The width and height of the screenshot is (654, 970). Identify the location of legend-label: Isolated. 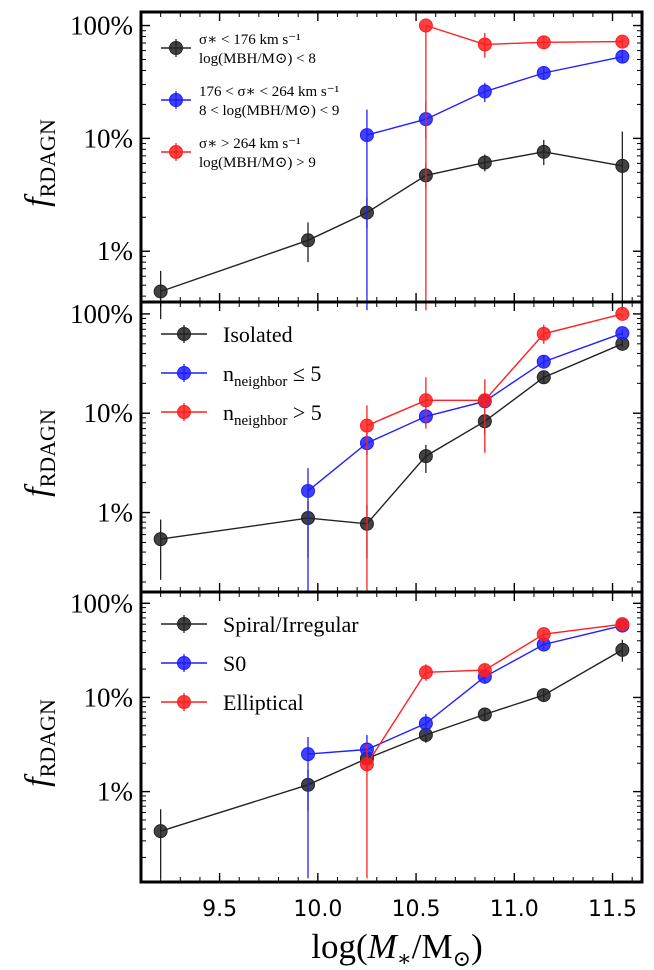
(258, 334).